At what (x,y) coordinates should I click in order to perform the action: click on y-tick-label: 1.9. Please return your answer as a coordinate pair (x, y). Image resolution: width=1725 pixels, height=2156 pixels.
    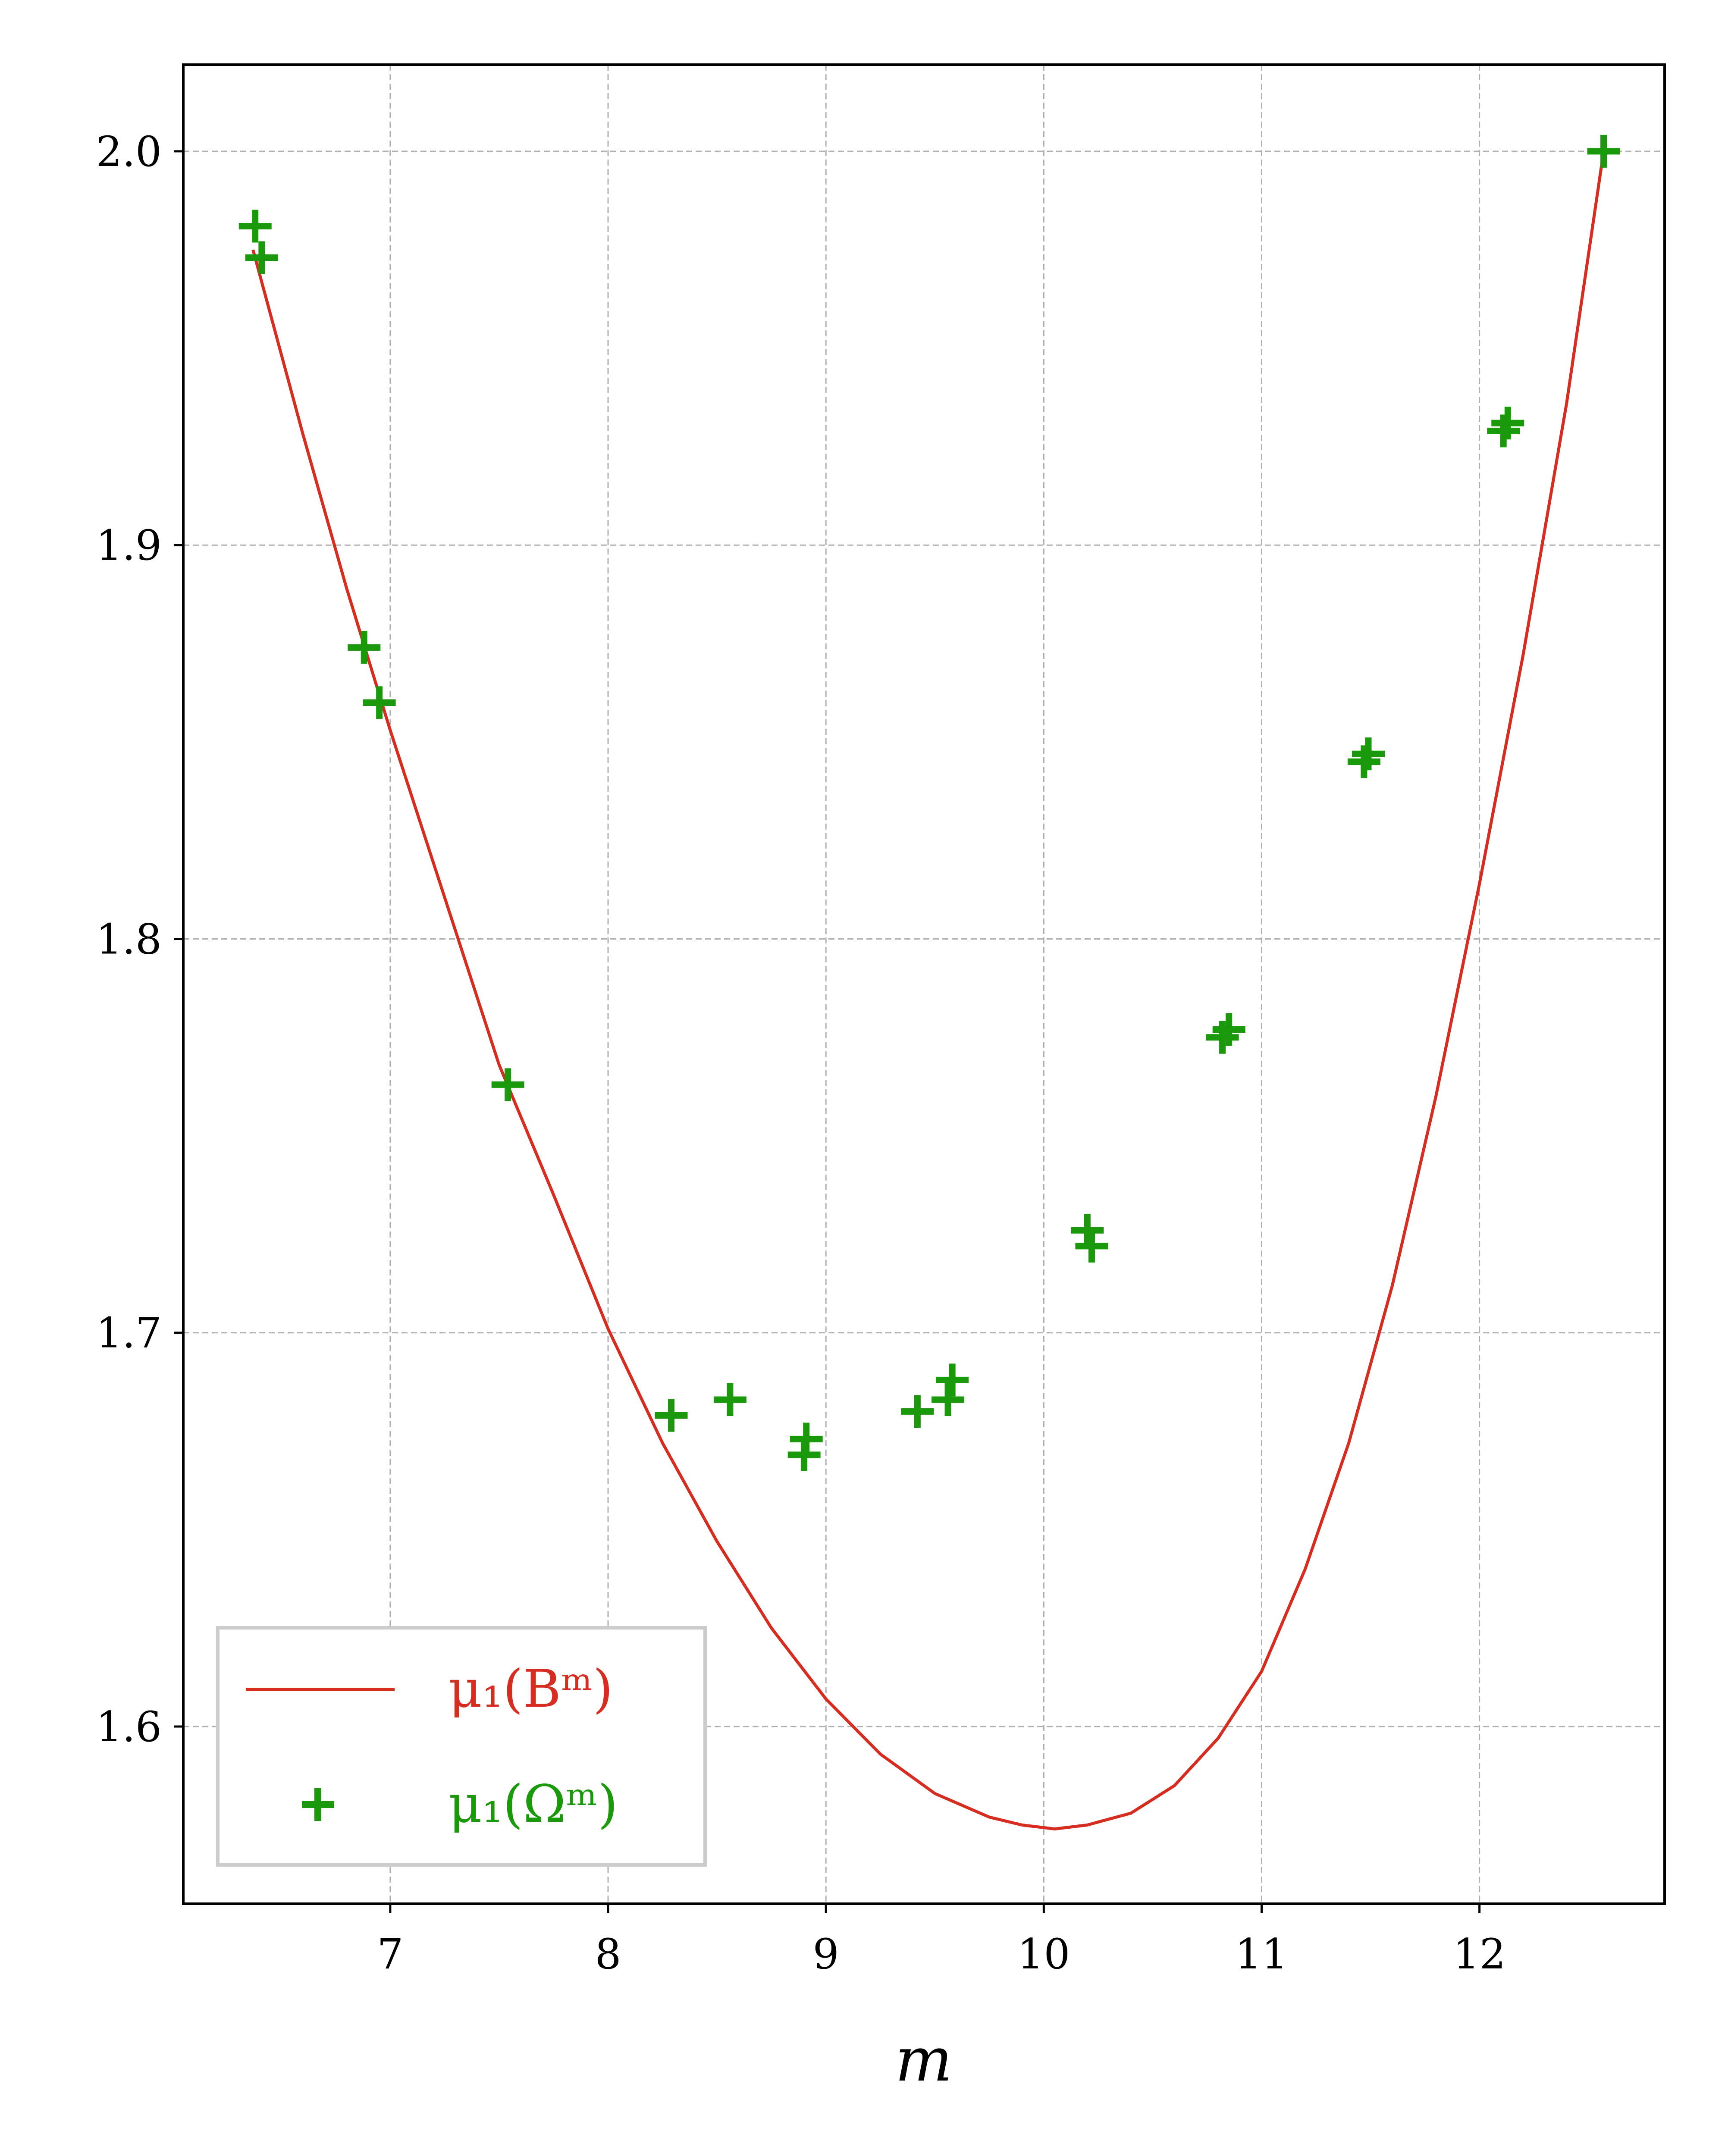
    Looking at the image, I should click on (129, 545).